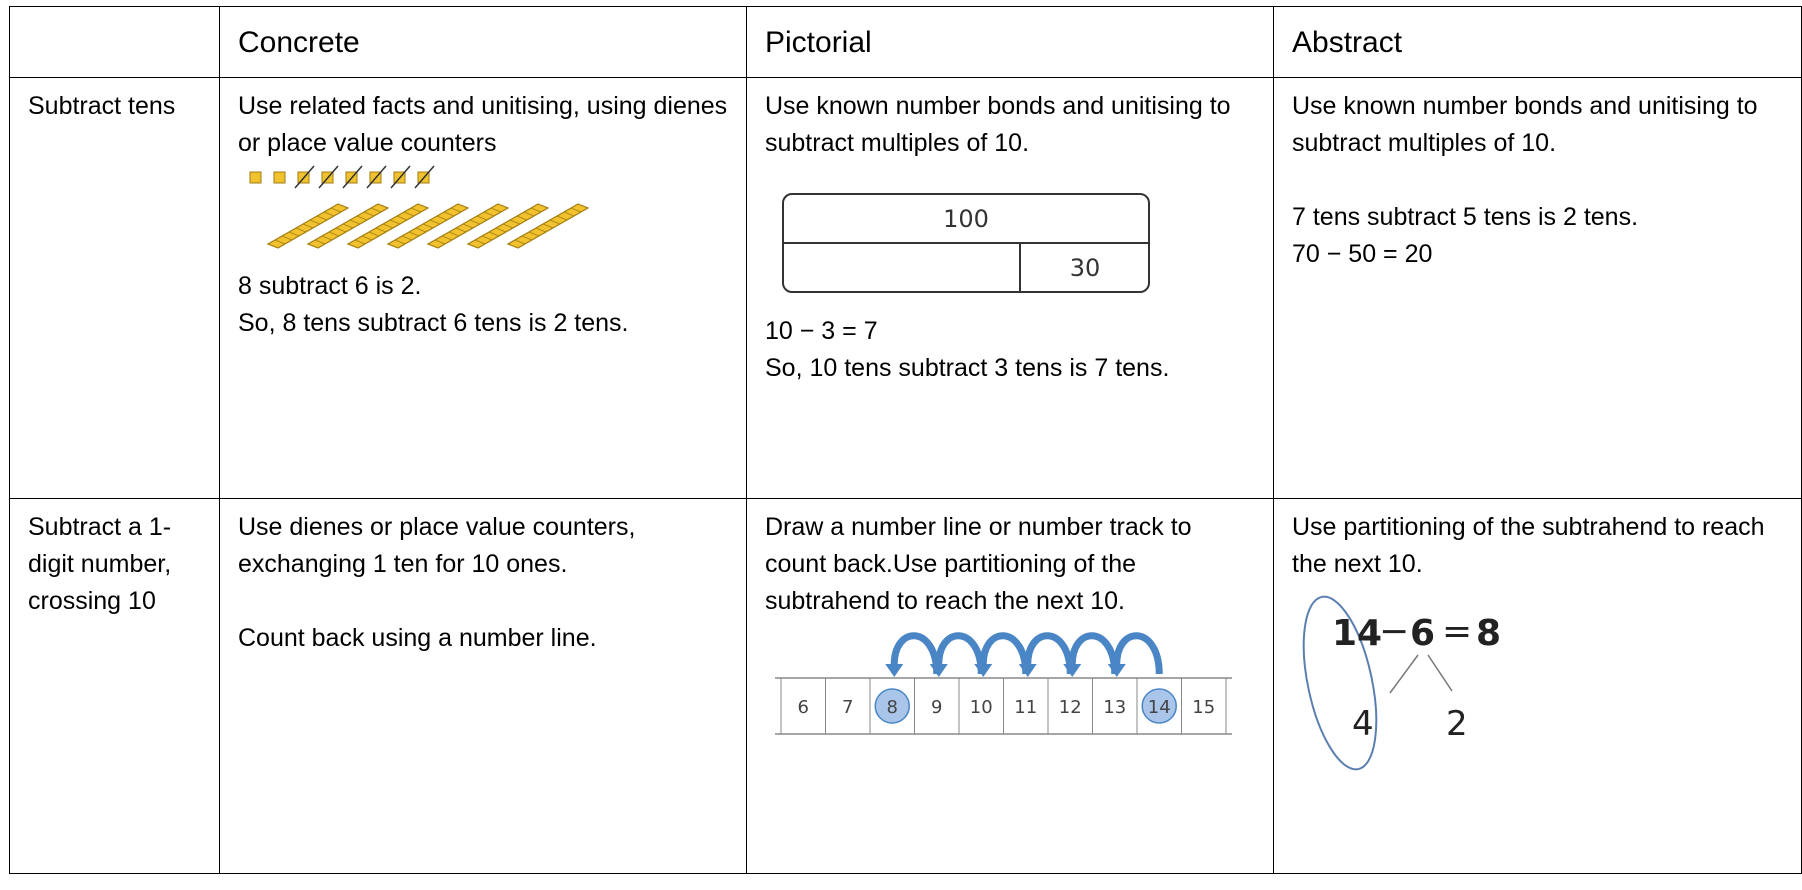 This screenshot has height=890, width=1802. Describe the element at coordinates (1457, 724) in the screenshot. I see `part: 2` at that location.